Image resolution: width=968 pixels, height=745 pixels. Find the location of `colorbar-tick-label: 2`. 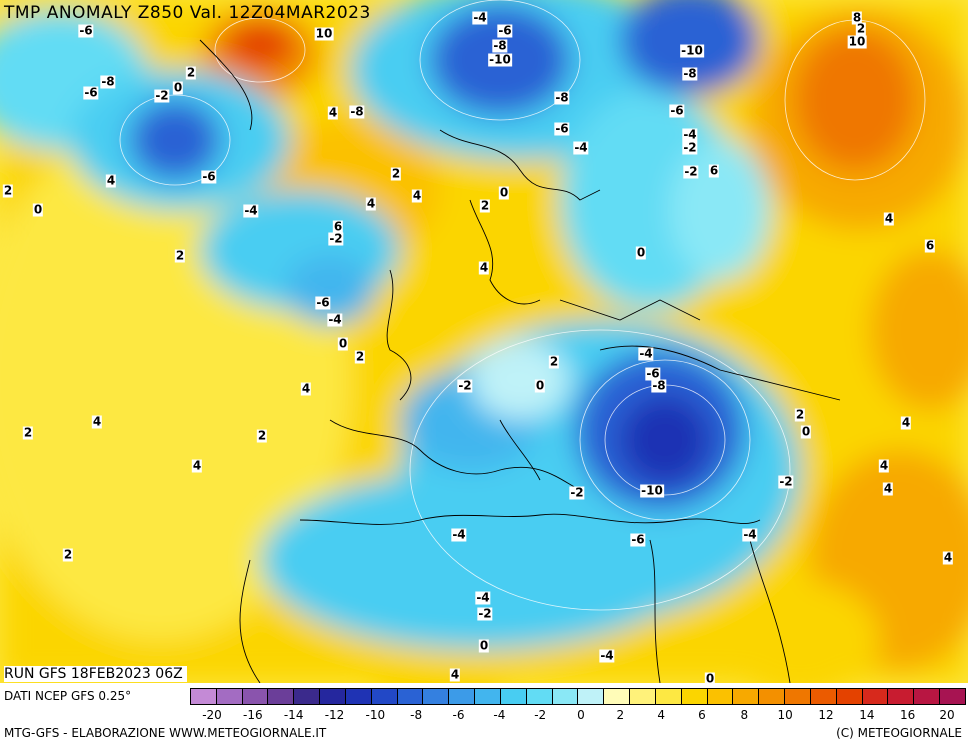

colorbar-tick-label: 2 is located at coordinates (620, 715).